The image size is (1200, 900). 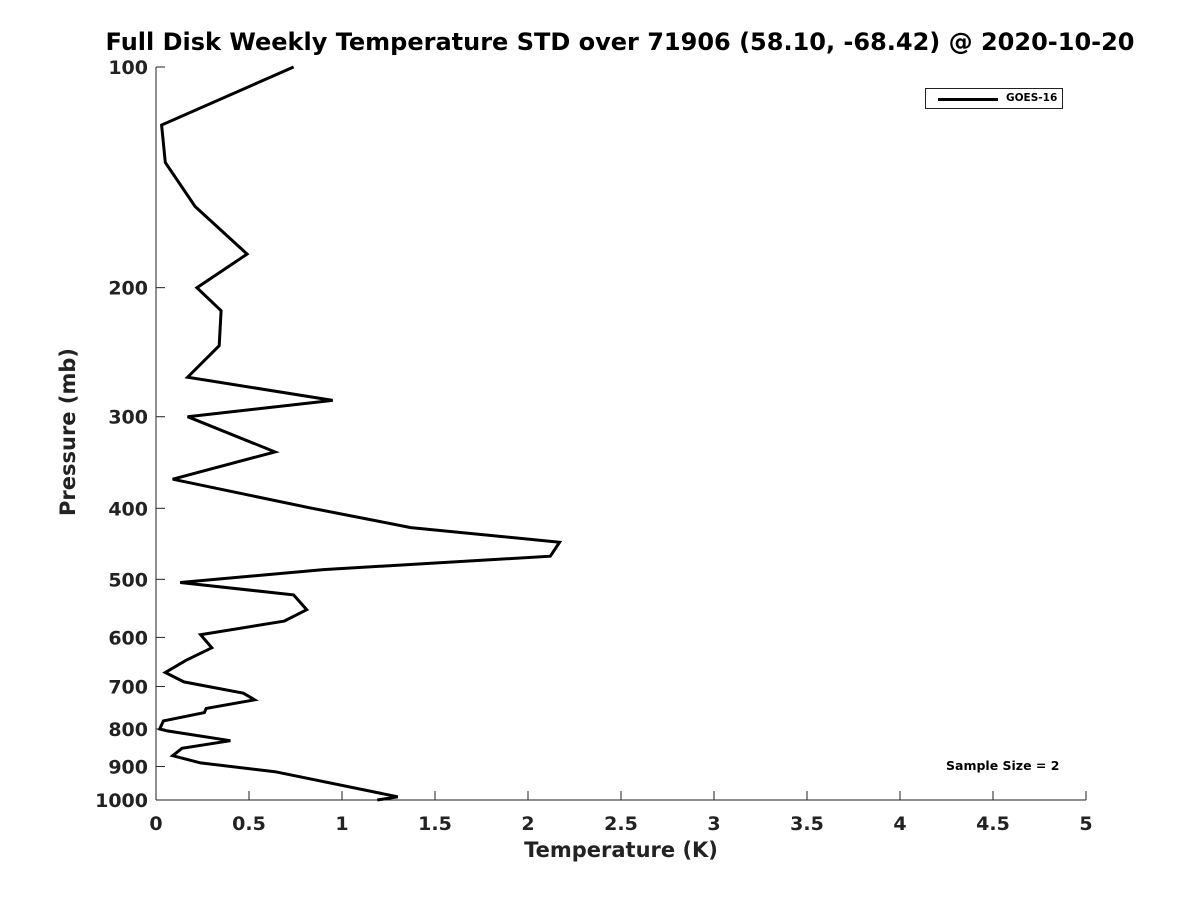 What do you see at coordinates (121, 801) in the screenshot?
I see `y-tick-label: 1000` at bounding box center [121, 801].